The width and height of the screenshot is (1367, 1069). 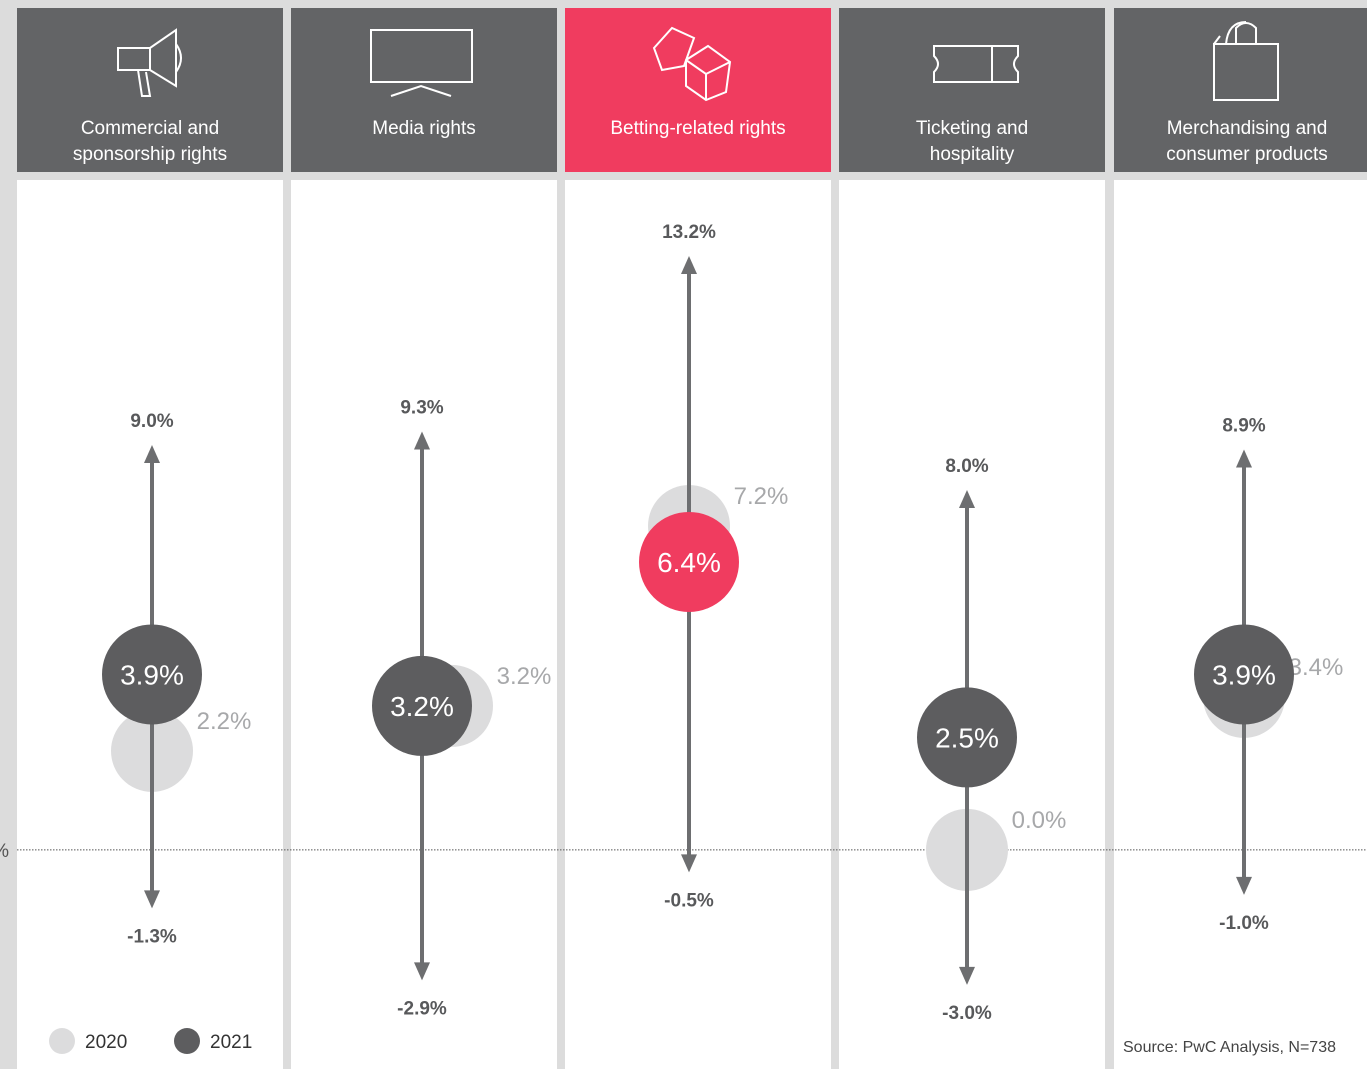 What do you see at coordinates (1243, 425) in the screenshot?
I see `high-label: 8.9%` at bounding box center [1243, 425].